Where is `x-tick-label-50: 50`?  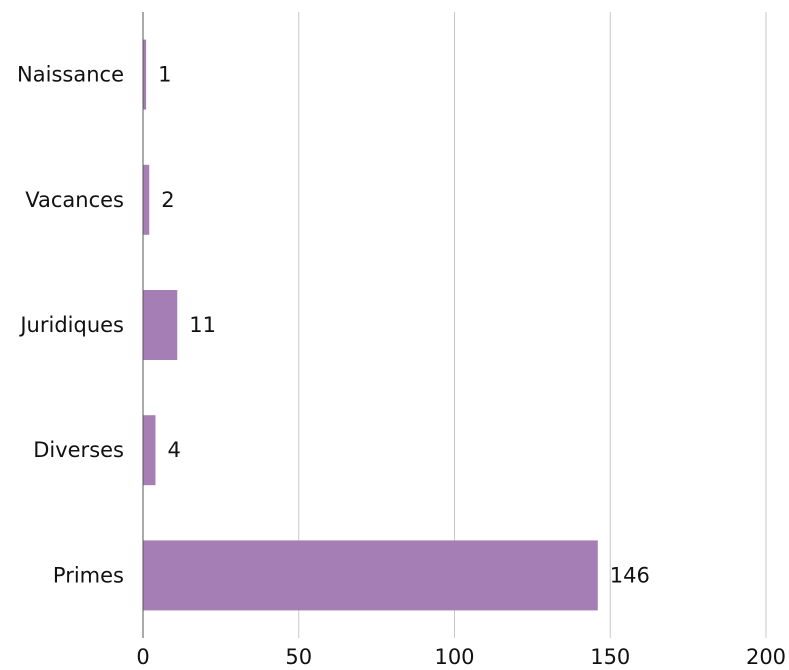 x-tick-label-50: 50 is located at coordinates (298, 657).